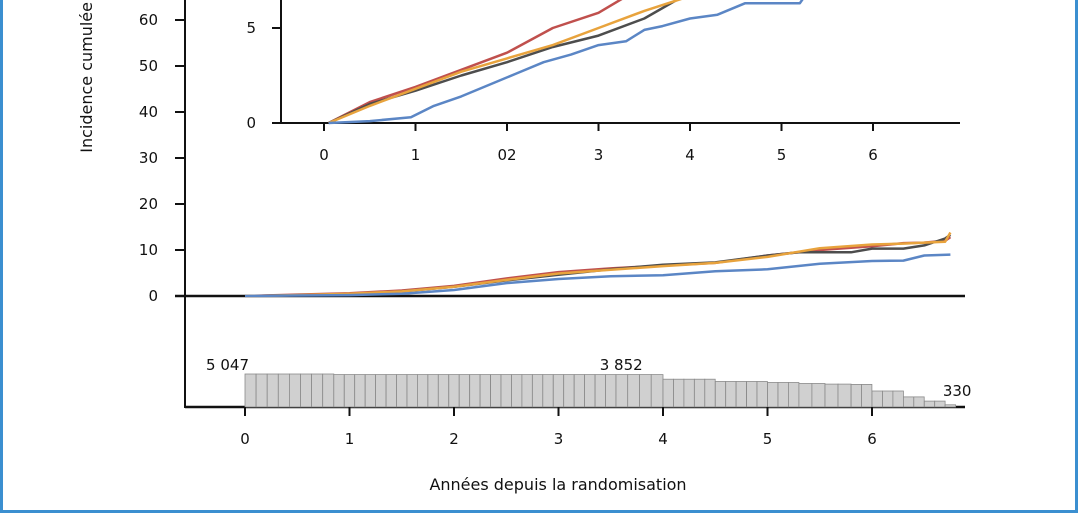  I want to click on main-y-tick-label: 60, so click(148, 20).